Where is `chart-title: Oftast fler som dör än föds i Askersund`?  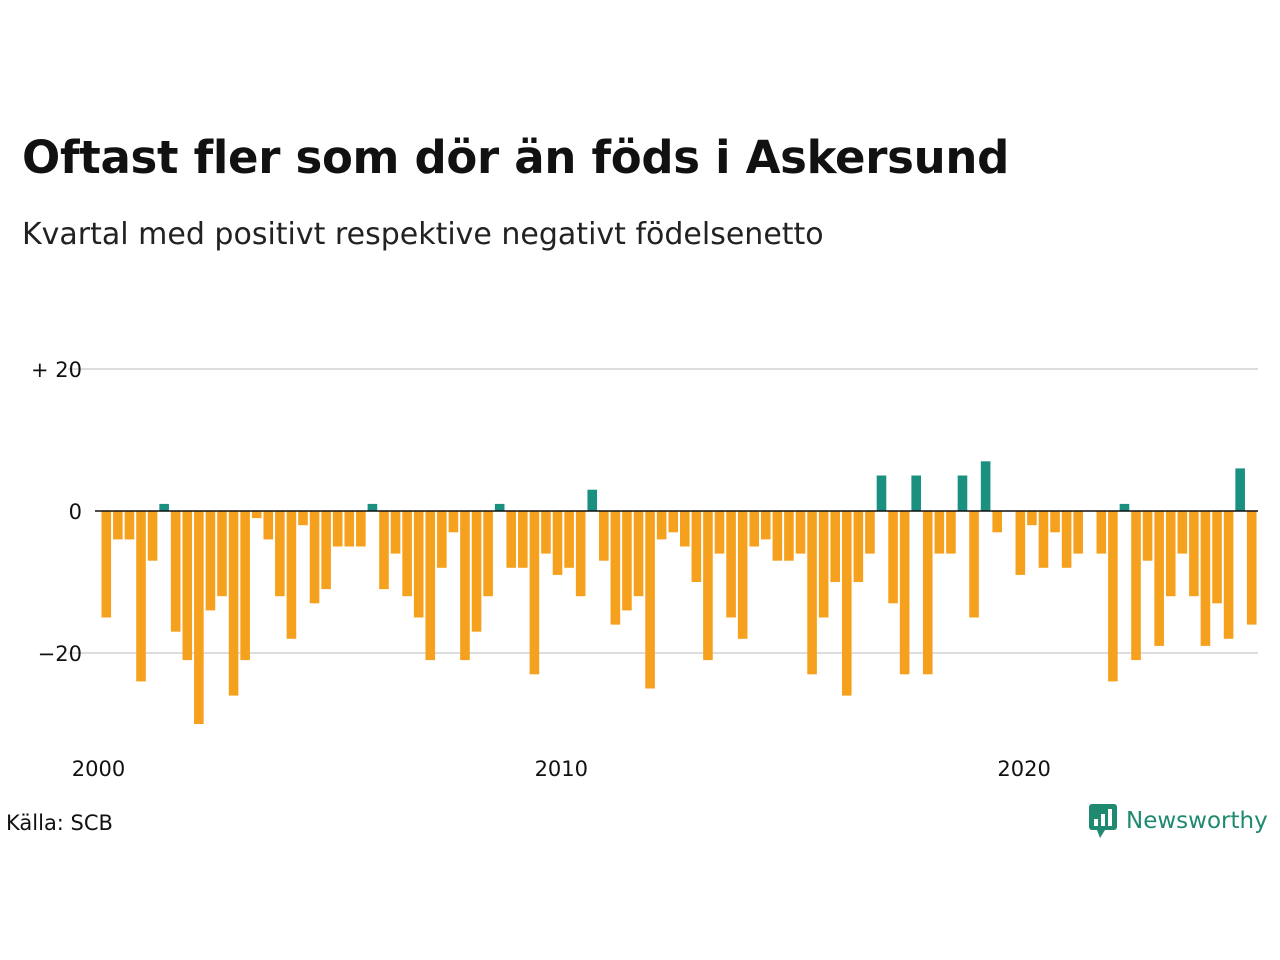
chart-title: Oftast fler som dör än föds i Askersund is located at coordinates (516, 157).